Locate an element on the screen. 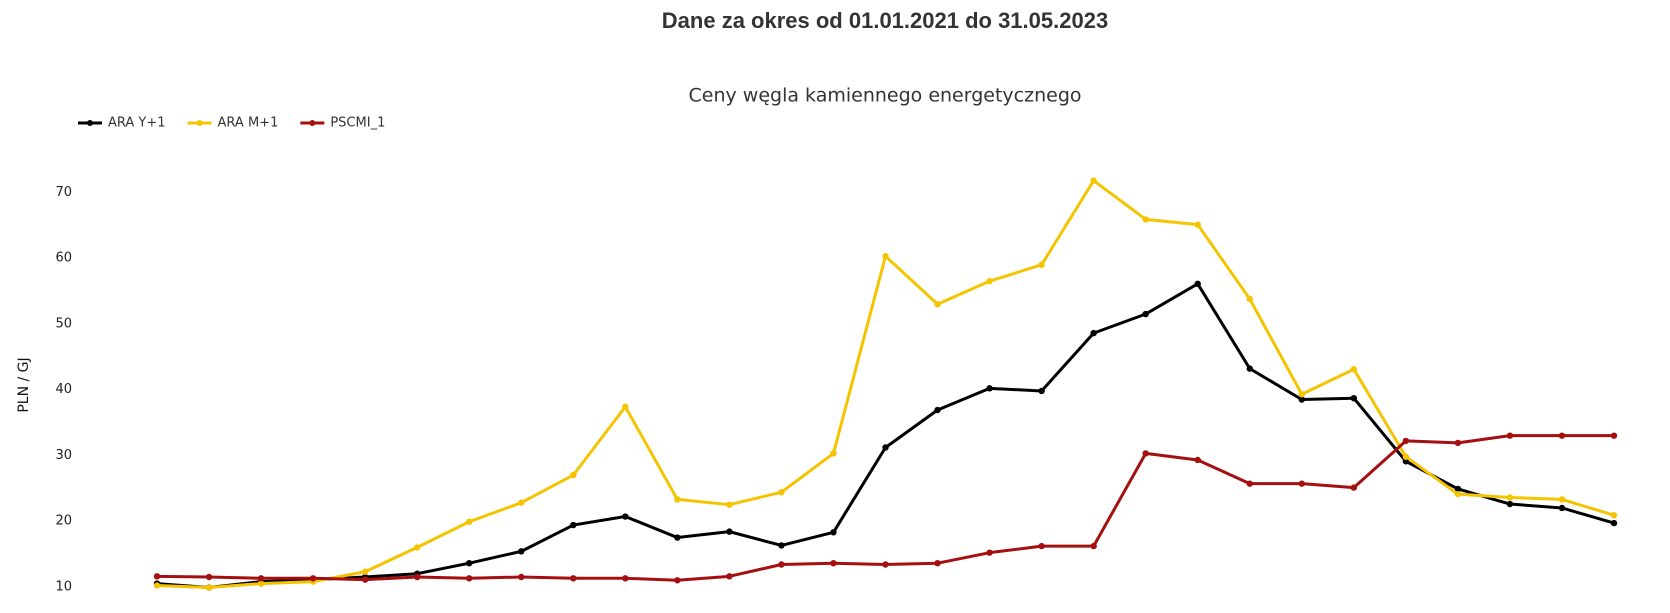  y-tick-label: 50 is located at coordinates (63, 323).